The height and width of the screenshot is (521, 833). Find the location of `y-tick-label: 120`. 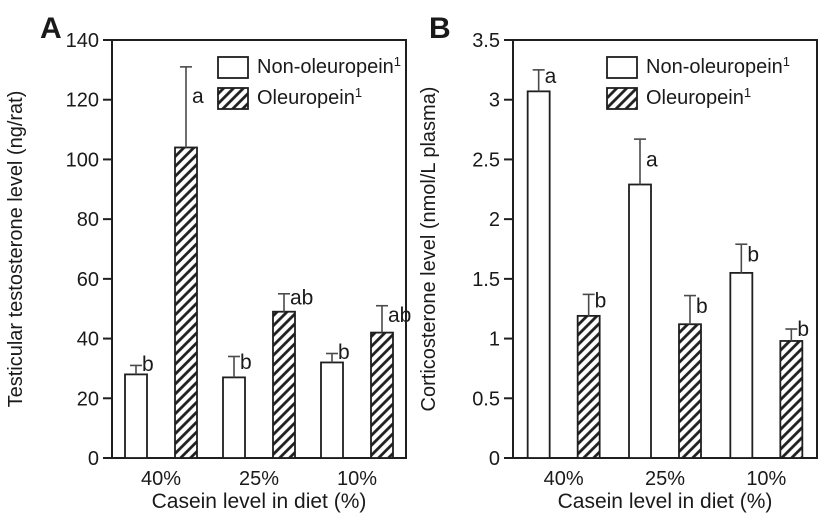

y-tick-label: 120 is located at coordinates (82, 101).